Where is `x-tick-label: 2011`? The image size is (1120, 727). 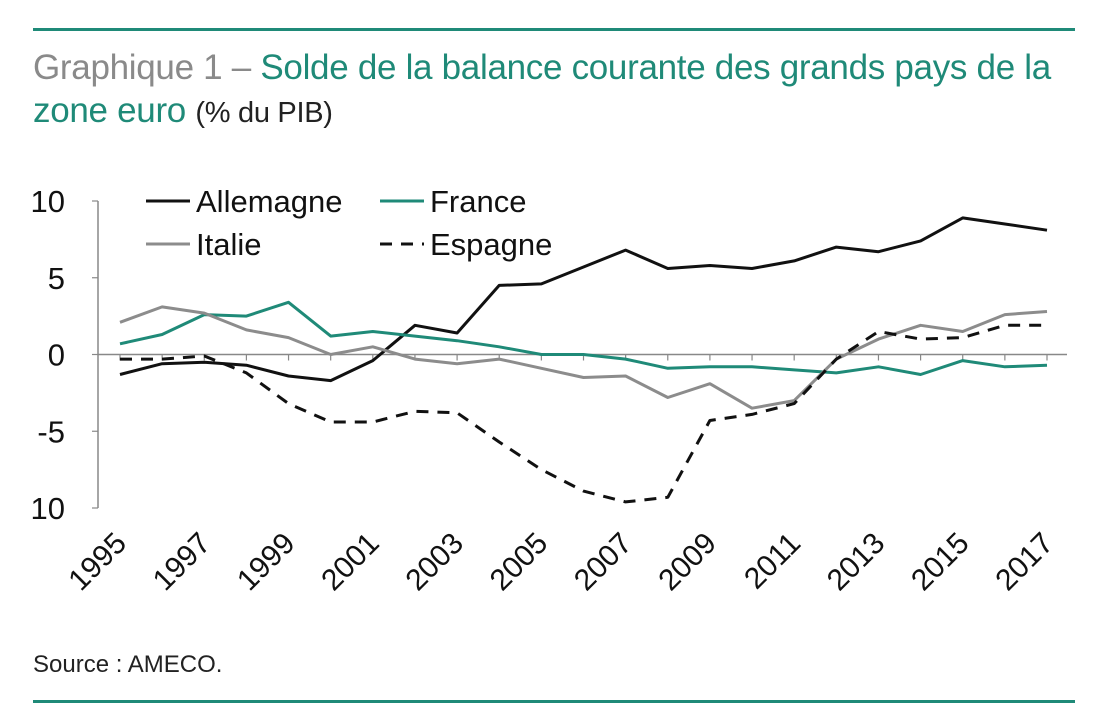 x-tick-label: 2011 is located at coordinates (772, 561).